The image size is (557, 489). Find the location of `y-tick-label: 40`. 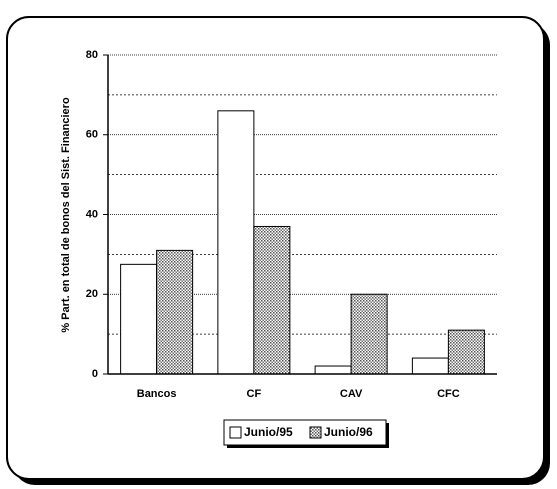

y-tick-label: 40 is located at coordinates (92, 214).